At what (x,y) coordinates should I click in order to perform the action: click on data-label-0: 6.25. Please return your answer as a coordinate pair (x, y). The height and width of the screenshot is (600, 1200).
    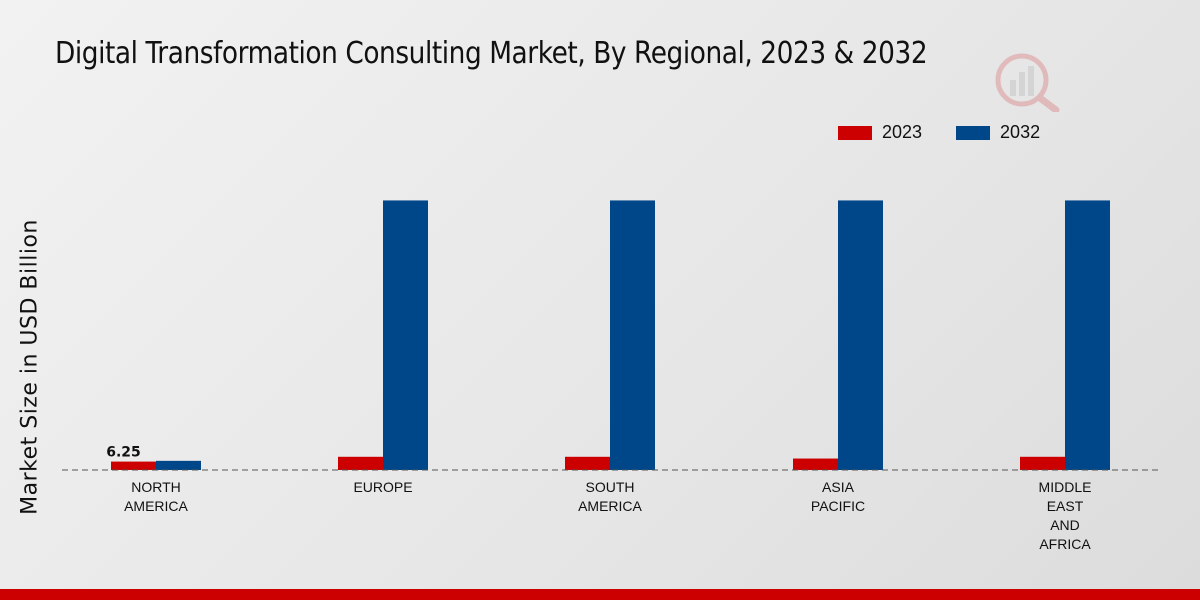
    Looking at the image, I should click on (123, 453).